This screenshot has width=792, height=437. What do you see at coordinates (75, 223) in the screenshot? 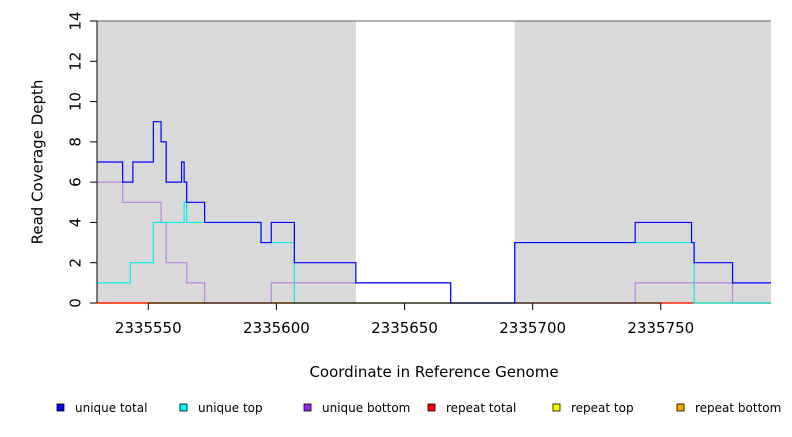
I see `y-tick-label: 4` at bounding box center [75, 223].